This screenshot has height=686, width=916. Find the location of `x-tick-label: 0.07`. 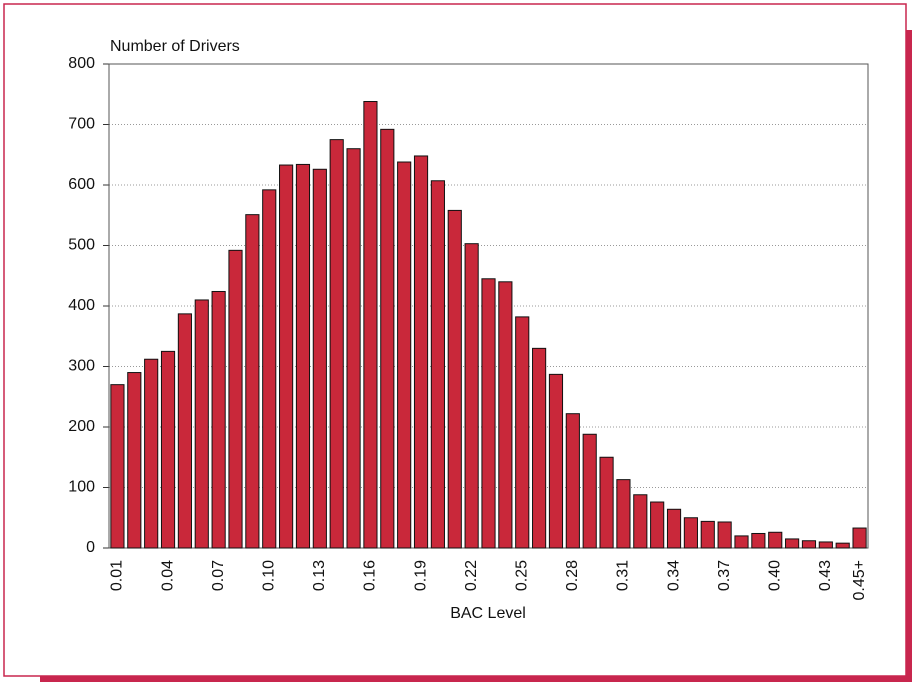

x-tick-label: 0.07 is located at coordinates (218, 575).